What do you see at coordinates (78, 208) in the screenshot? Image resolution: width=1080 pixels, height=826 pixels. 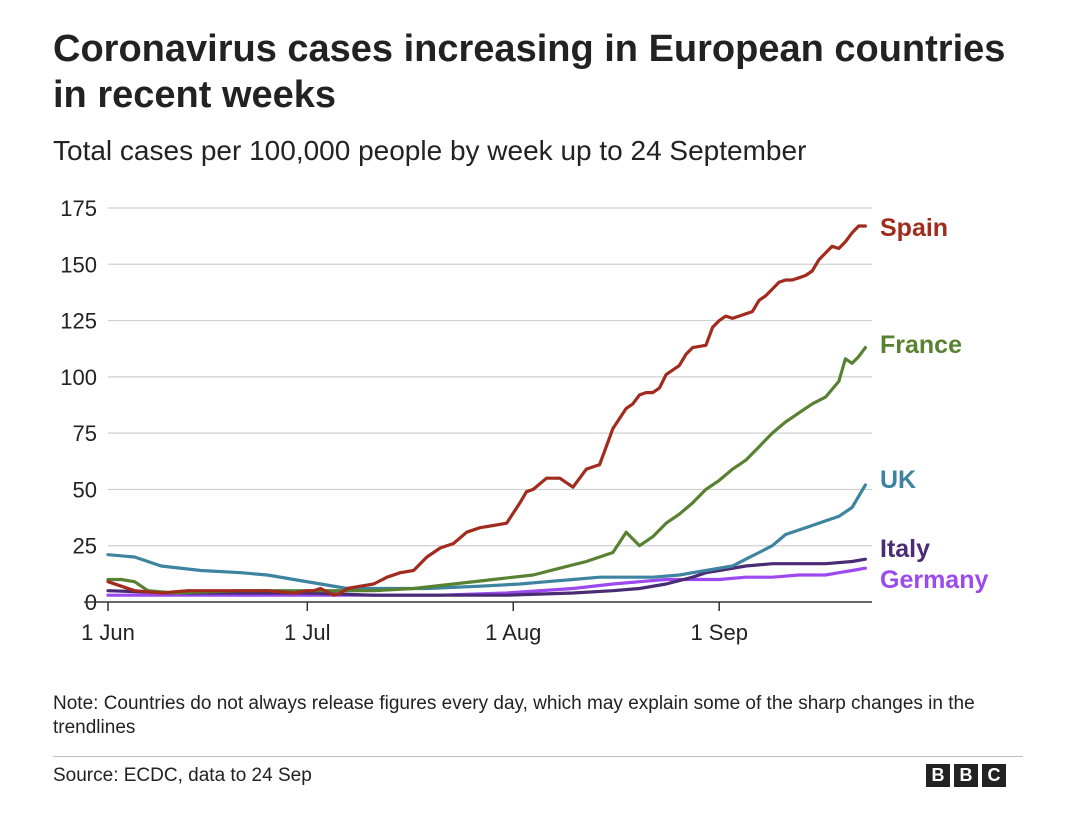 I see `y-tick-label: 175` at bounding box center [78, 208].